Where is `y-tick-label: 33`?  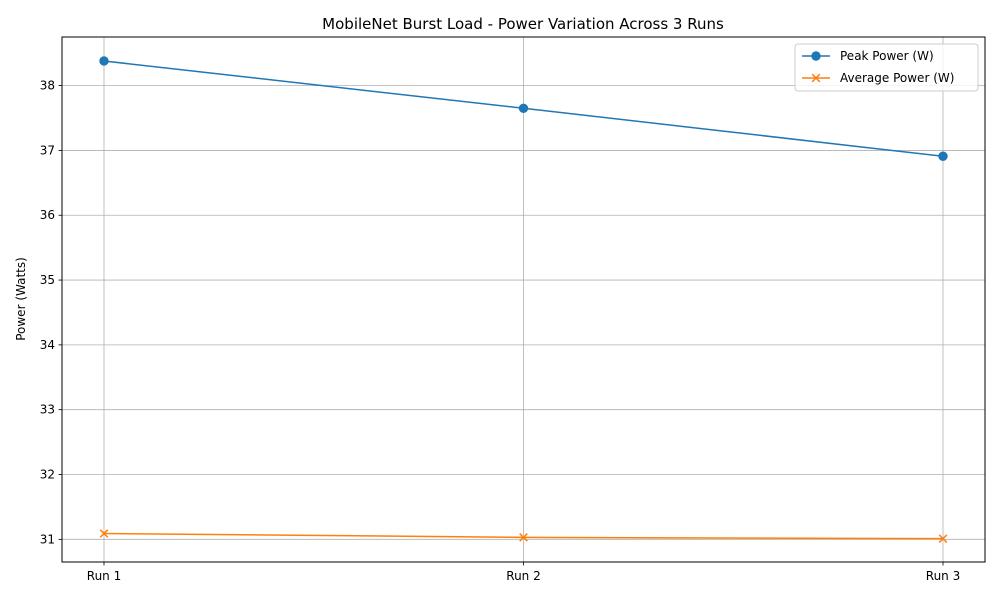
y-tick-label: 33 is located at coordinates (47, 410).